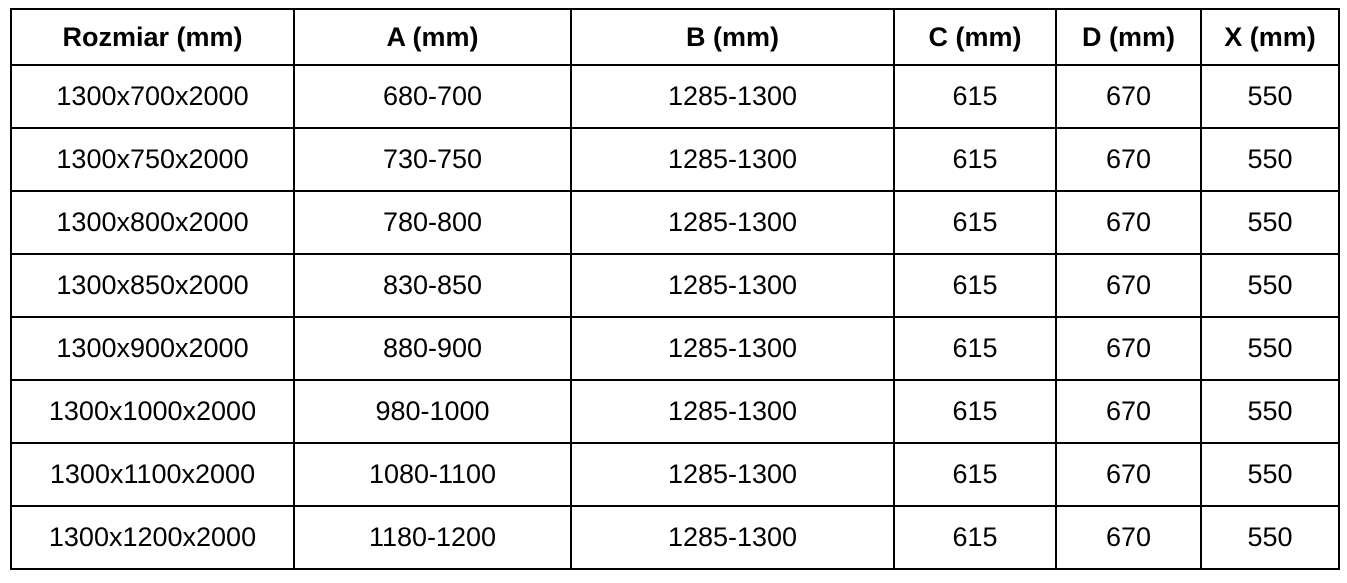  Describe the element at coordinates (432, 96) in the screenshot. I see `cell-a: 680-700` at that location.